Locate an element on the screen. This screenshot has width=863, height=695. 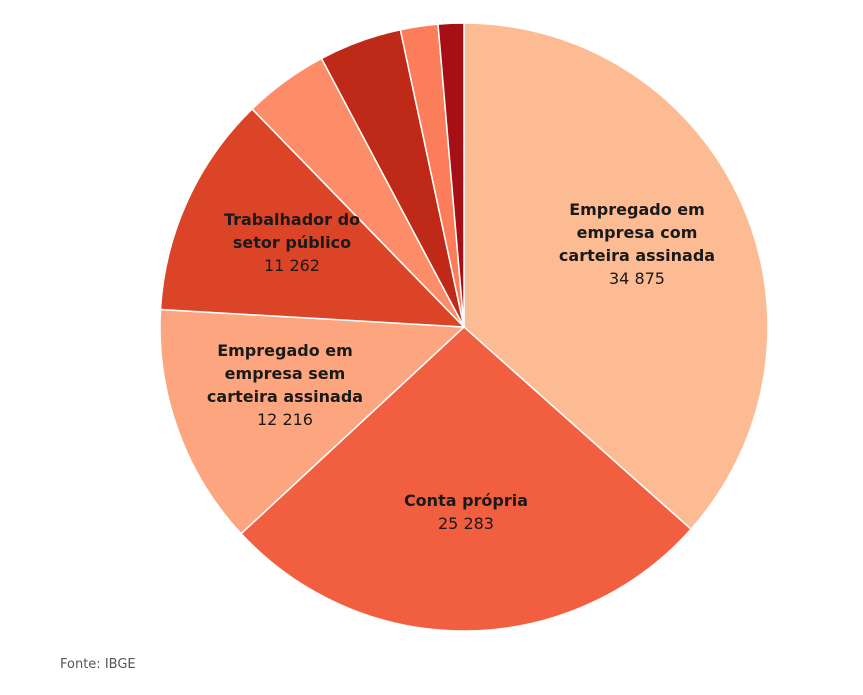
slice-value-trabalhador-do-setor-publico: 11 262 is located at coordinates (292, 265).